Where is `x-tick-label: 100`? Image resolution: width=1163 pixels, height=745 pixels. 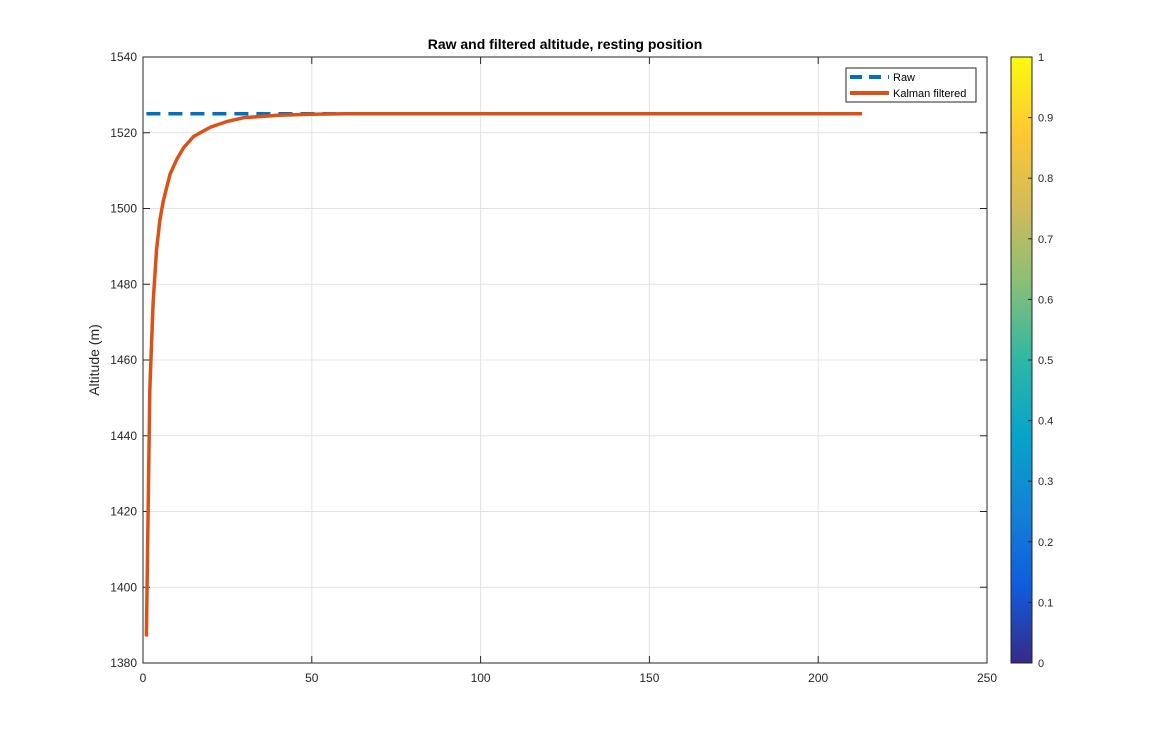
x-tick-label: 100 is located at coordinates (481, 678).